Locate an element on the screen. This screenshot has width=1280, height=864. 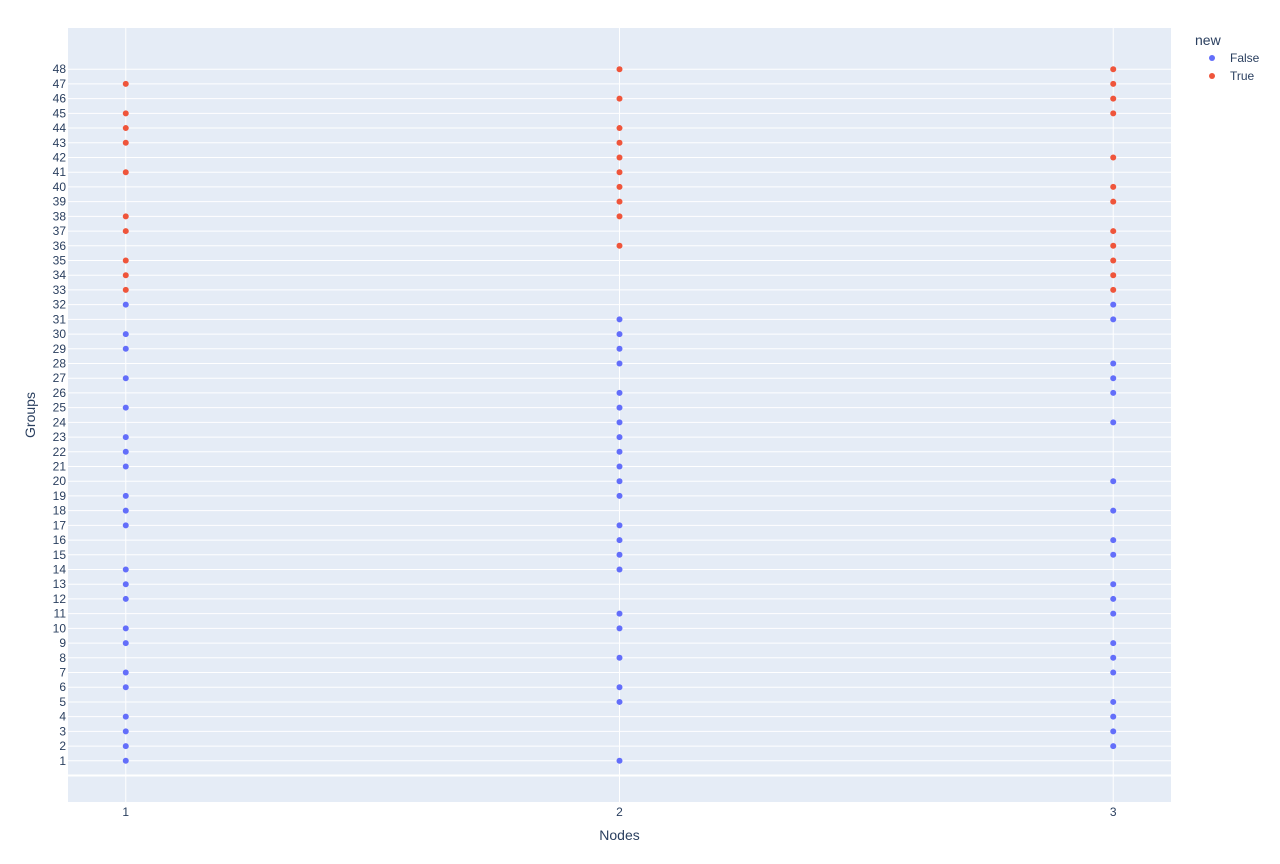
legend: new False True is located at coordinates (1227, 57).